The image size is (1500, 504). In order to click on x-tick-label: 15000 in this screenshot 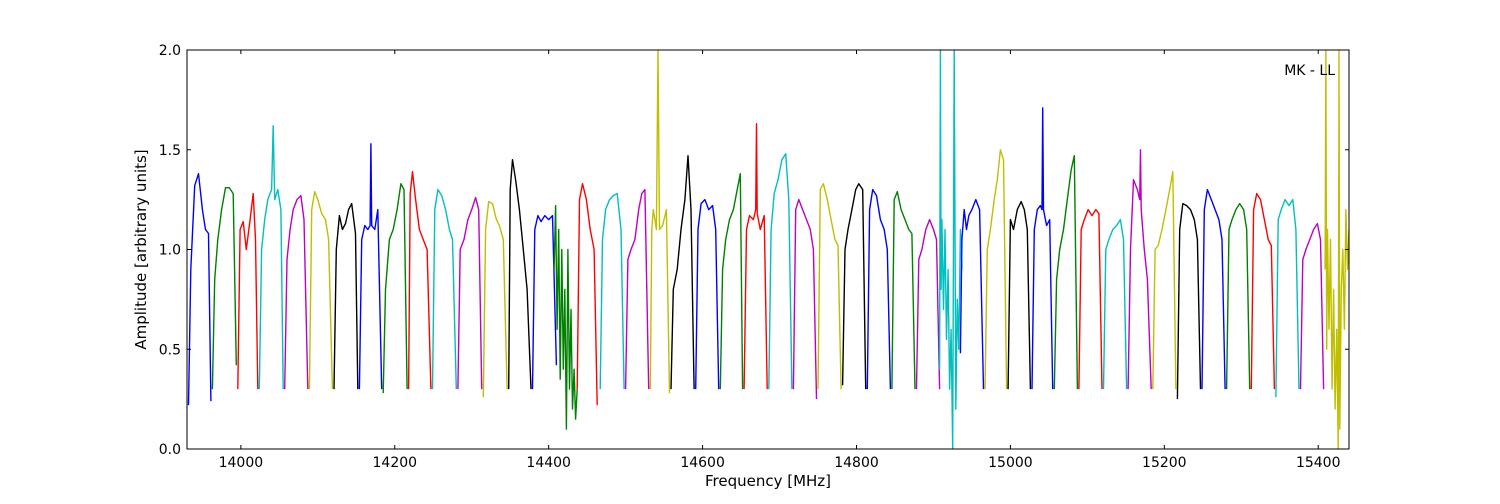, I will do `click(1010, 463)`.